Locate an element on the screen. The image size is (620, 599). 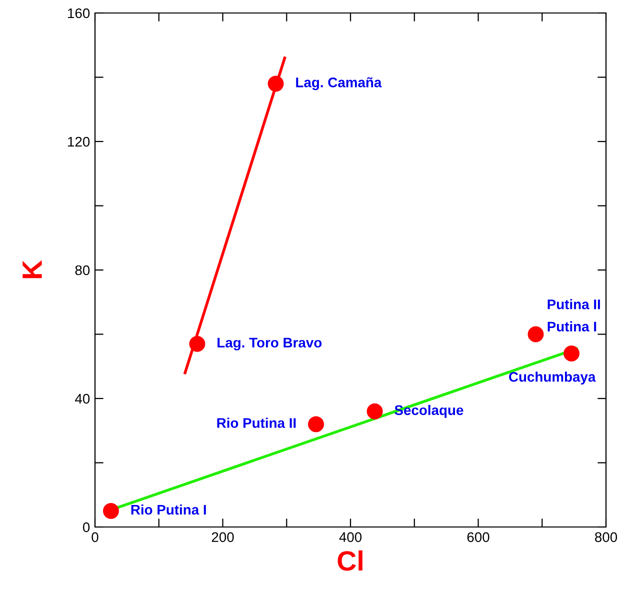
annotation: Secolaque is located at coordinates (429, 411).